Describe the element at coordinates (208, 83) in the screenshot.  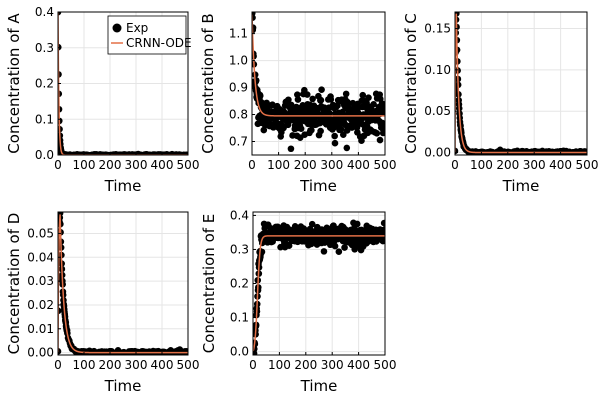
I see `y-axis-label: Concentration of B` at that location.